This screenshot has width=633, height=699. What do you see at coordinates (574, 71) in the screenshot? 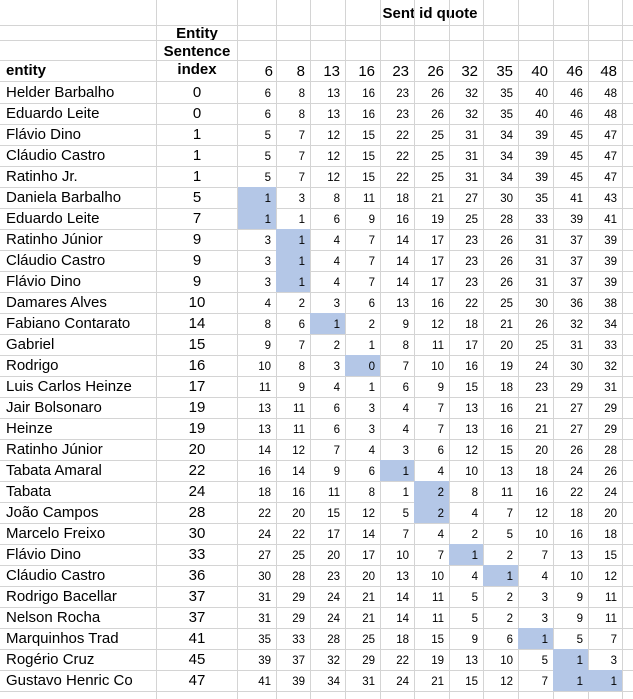
I see `header-sent-id: 46` at bounding box center [574, 71].